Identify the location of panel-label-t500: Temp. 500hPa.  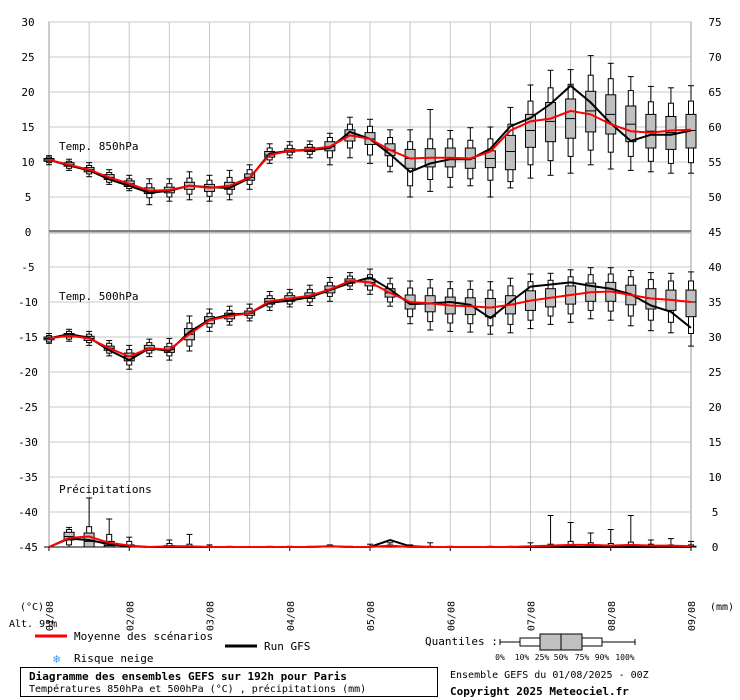
(98, 296).